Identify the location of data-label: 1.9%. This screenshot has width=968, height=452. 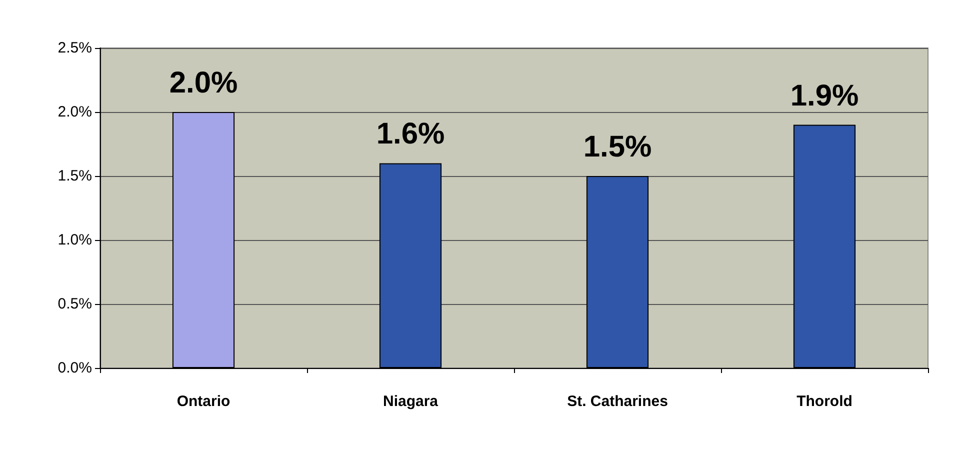
(824, 95).